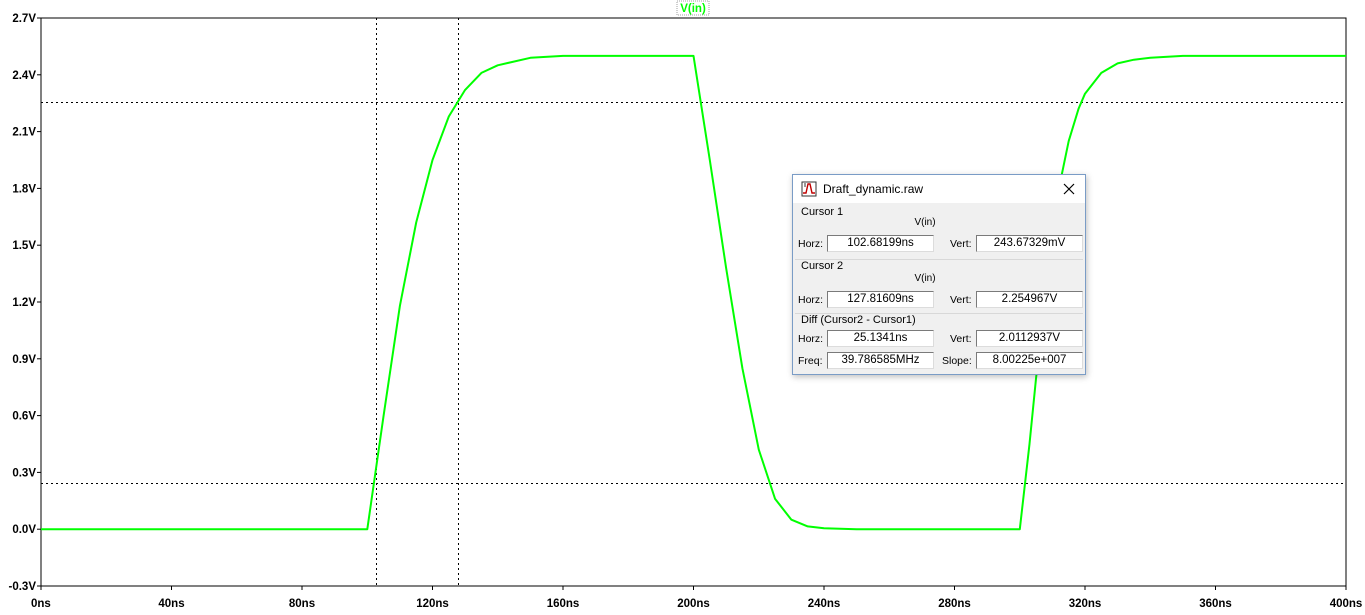 Image resolution: width=1365 pixels, height=615 pixels. What do you see at coordinates (873, 189) in the screenshot?
I see `dialog-title: Draft_dynamic.raw` at bounding box center [873, 189].